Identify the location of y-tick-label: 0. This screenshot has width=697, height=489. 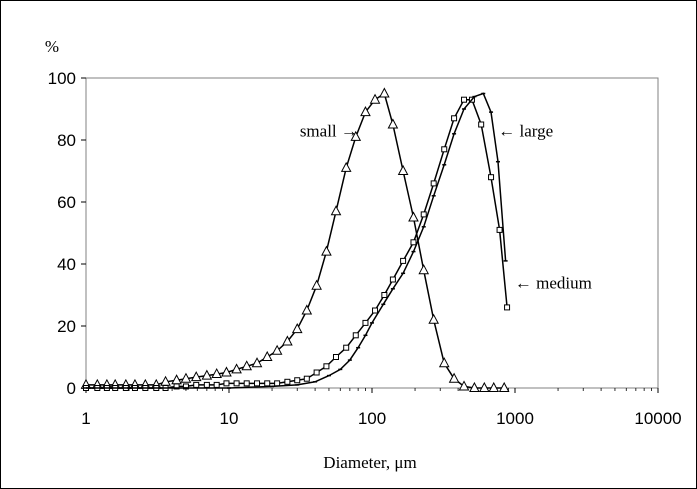
(71, 388).